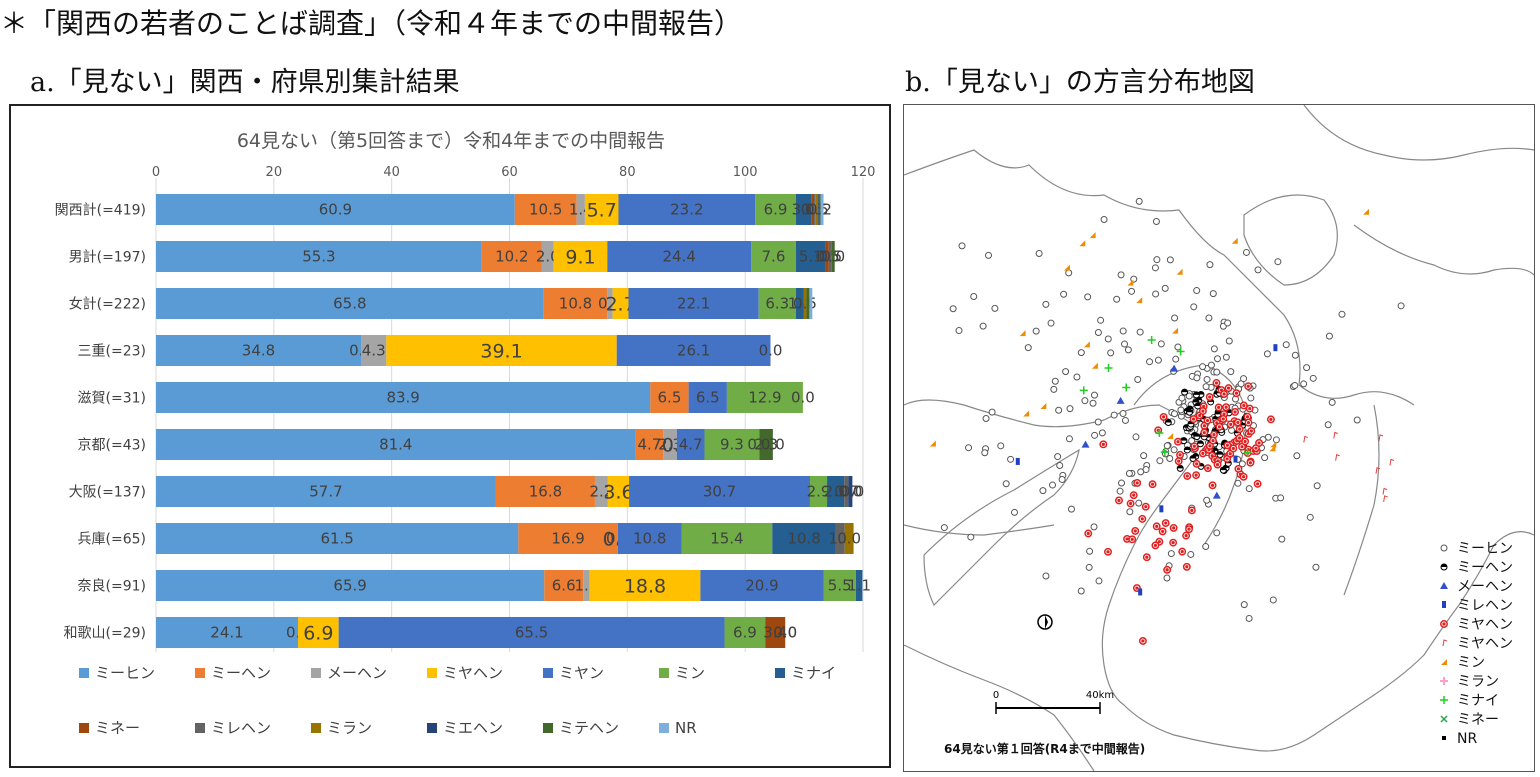  Describe the element at coordinates (112, 539) in the screenshot. I see `category-label: 兵庫(=65)` at that location.